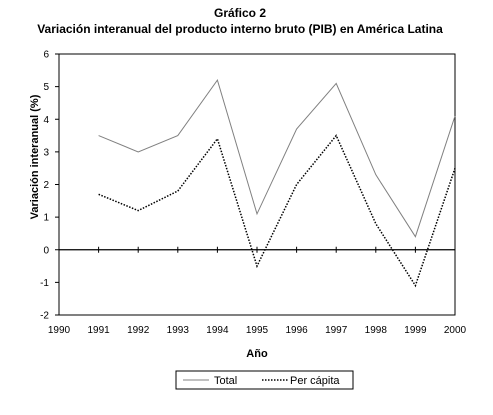 The height and width of the screenshot is (415, 493). I want to click on x-tick-label: 1991, so click(98, 330).